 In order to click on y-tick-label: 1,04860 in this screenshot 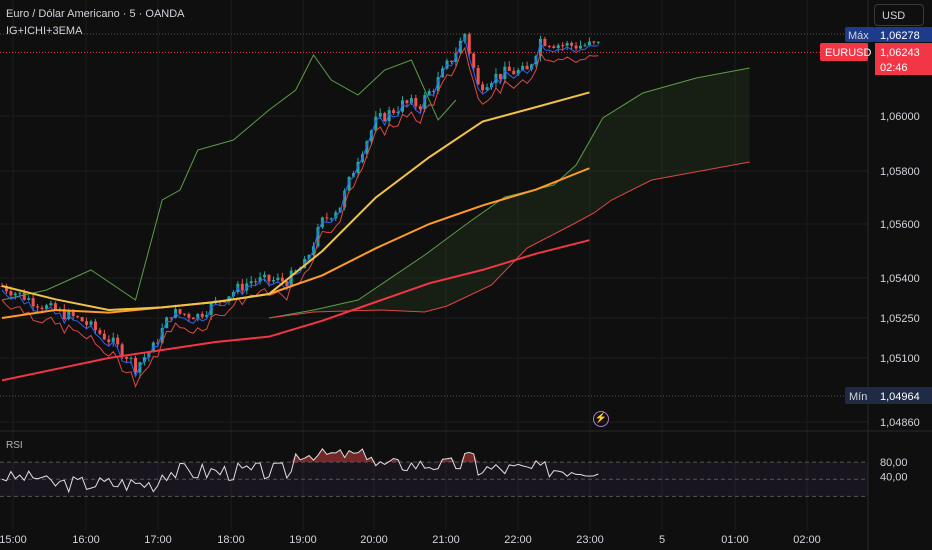, I will do `click(900, 423)`.